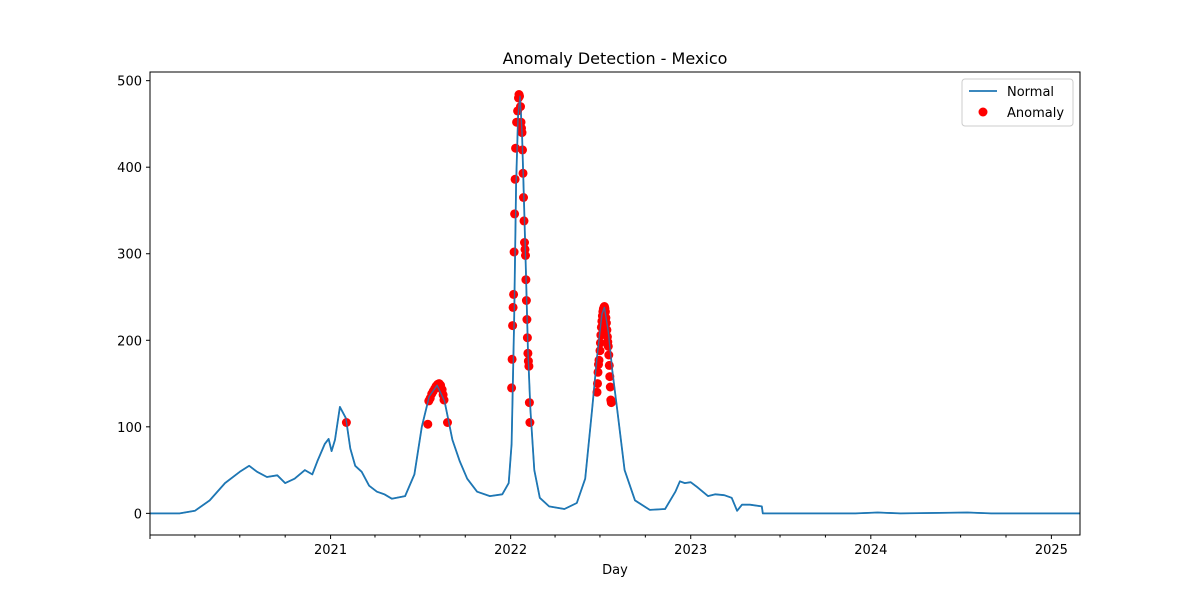  I want to click on y-axis: 0 100 200 300 400 500, so click(133, 298).